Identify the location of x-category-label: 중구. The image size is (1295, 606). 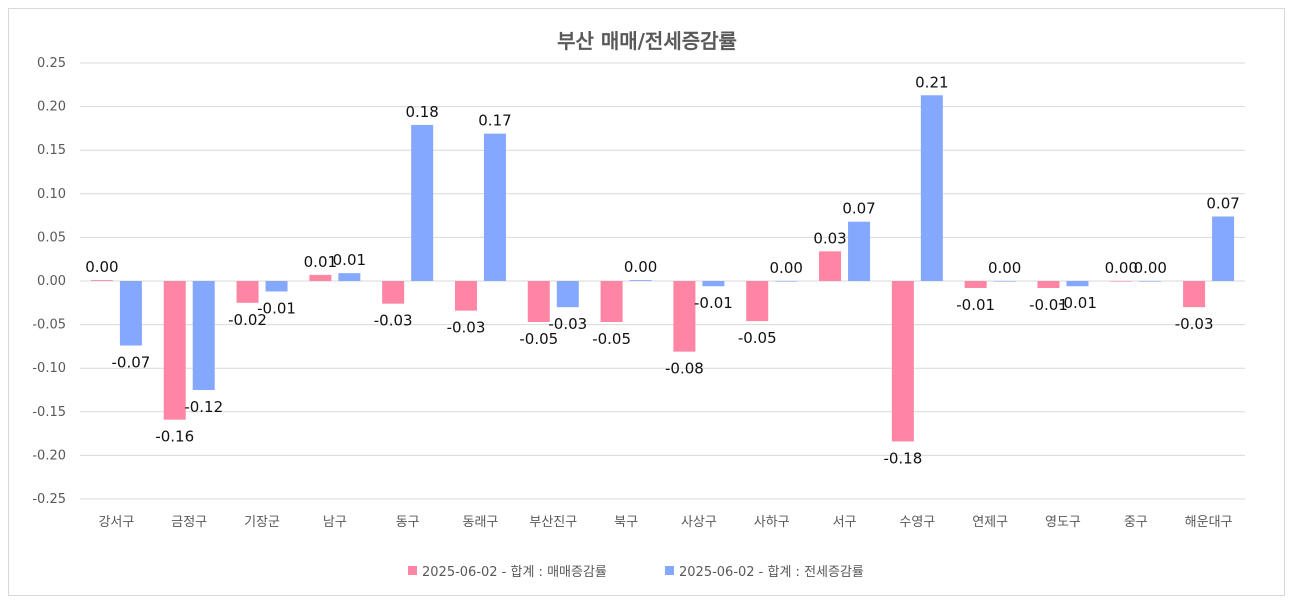
(1136, 522).